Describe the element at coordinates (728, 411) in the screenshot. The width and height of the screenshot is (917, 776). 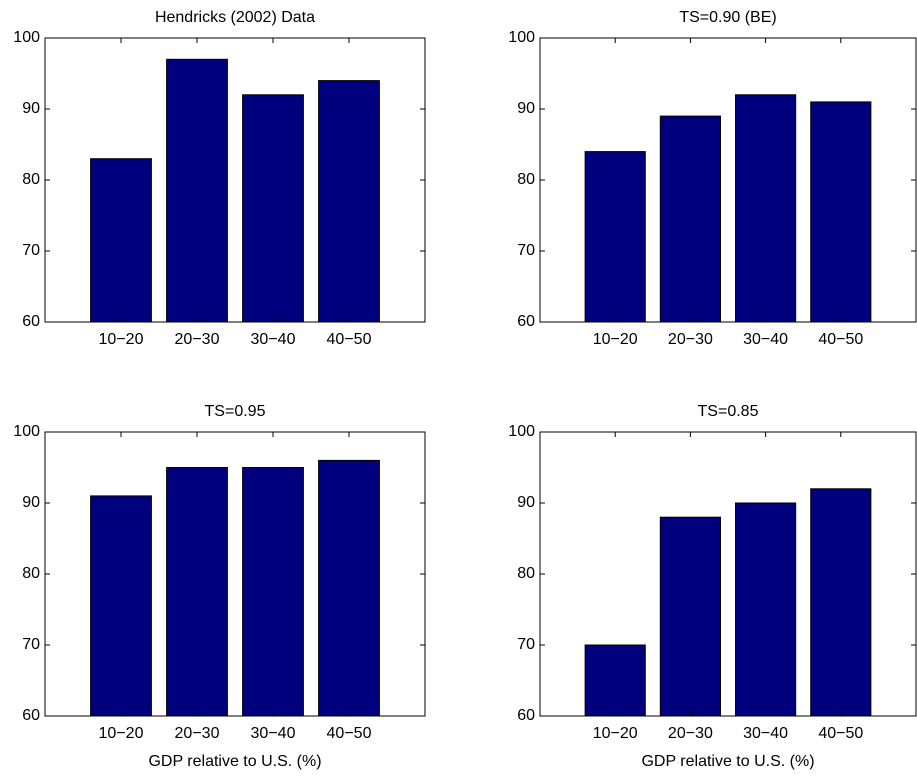
I see `chart-title: TS=0.85` at that location.